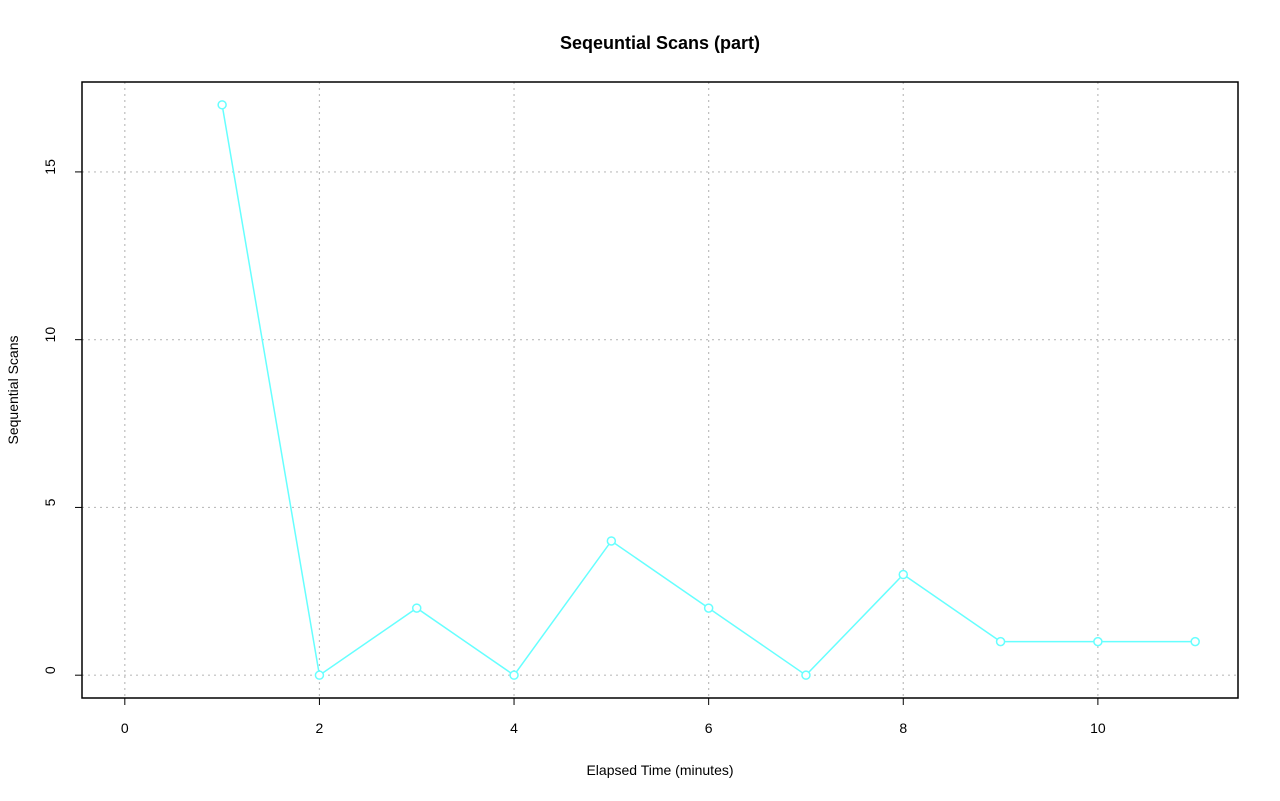 The image size is (1280, 801). I want to click on x-tick-label: 0, so click(125, 728).